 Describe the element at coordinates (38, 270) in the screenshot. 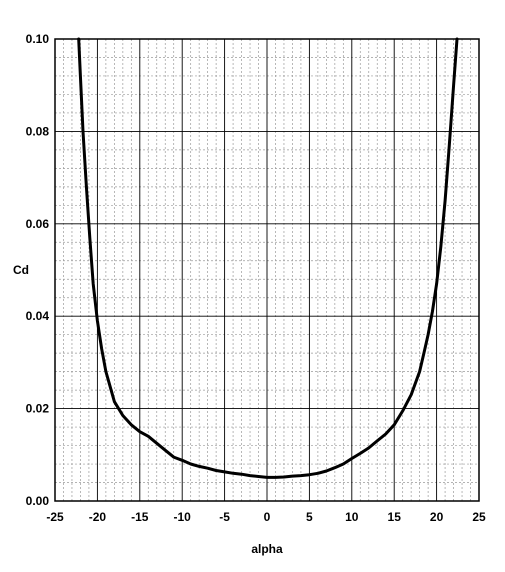

I see `y-tick-labels: 0.00 0.02 0.04 0.06 0.08 0.10` at that location.